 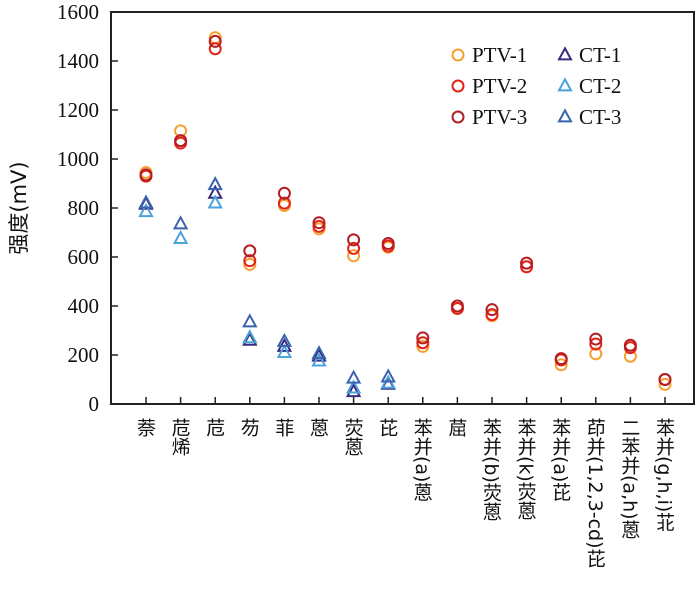 What do you see at coordinates (283, 427) in the screenshot?
I see `x-tick-label: 菲` at bounding box center [283, 427].